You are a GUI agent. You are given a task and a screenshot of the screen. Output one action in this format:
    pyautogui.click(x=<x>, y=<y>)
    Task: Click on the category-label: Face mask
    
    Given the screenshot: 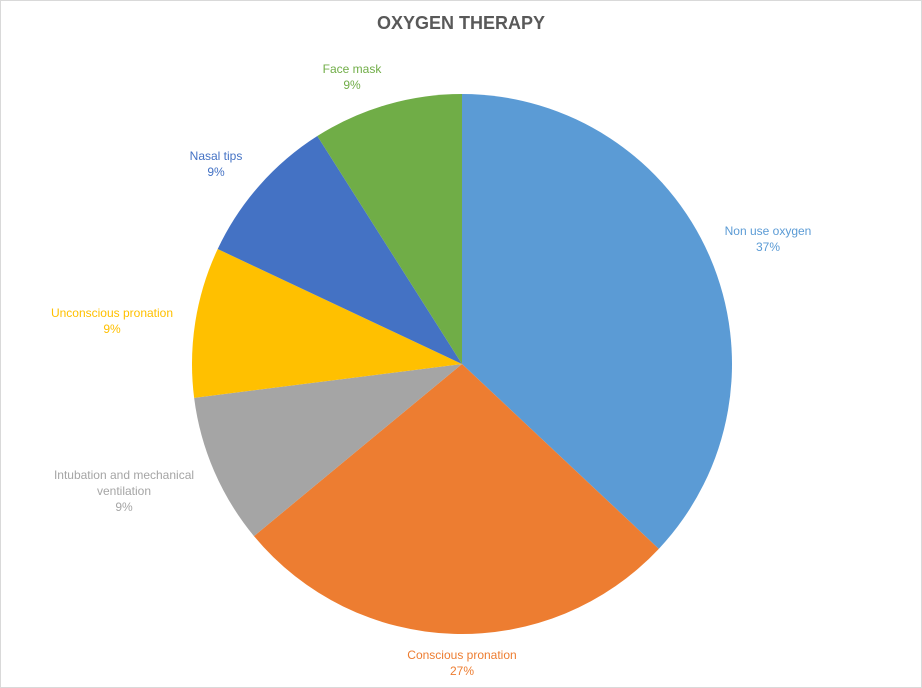 What is the action you would take?
    pyautogui.click(x=352, y=69)
    